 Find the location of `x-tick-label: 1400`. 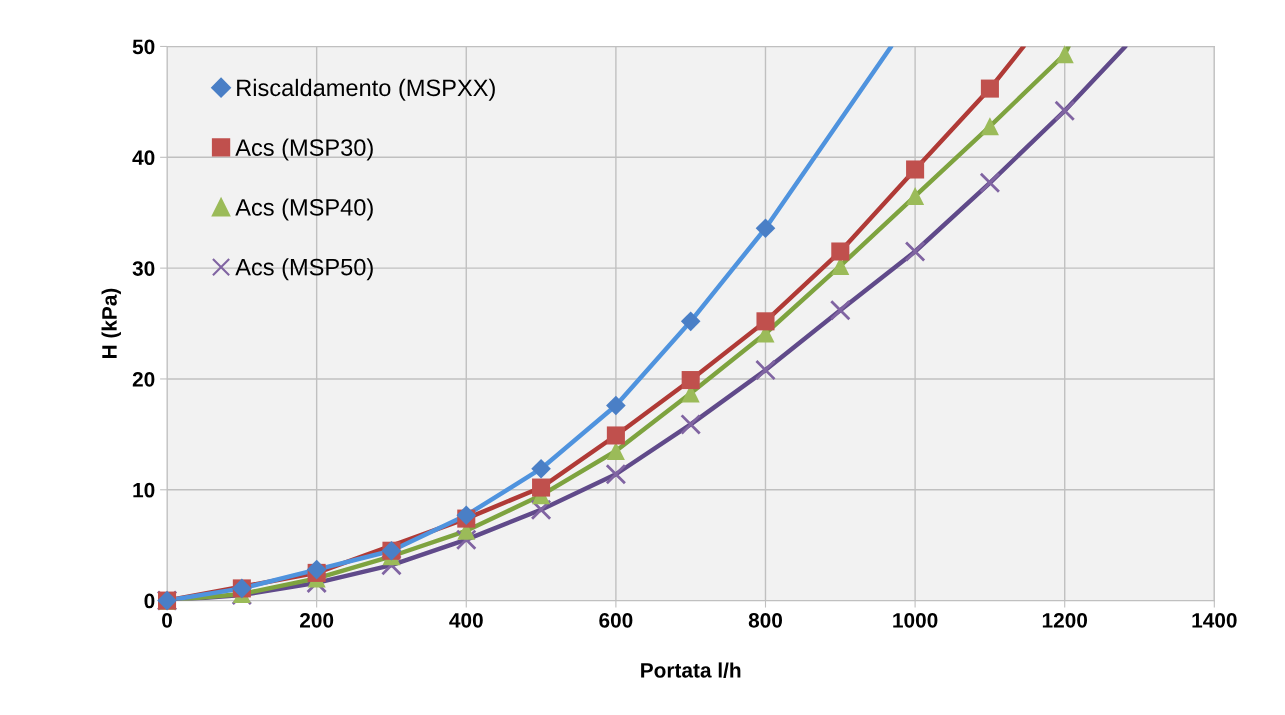

x-tick-label: 1400 is located at coordinates (1214, 620).